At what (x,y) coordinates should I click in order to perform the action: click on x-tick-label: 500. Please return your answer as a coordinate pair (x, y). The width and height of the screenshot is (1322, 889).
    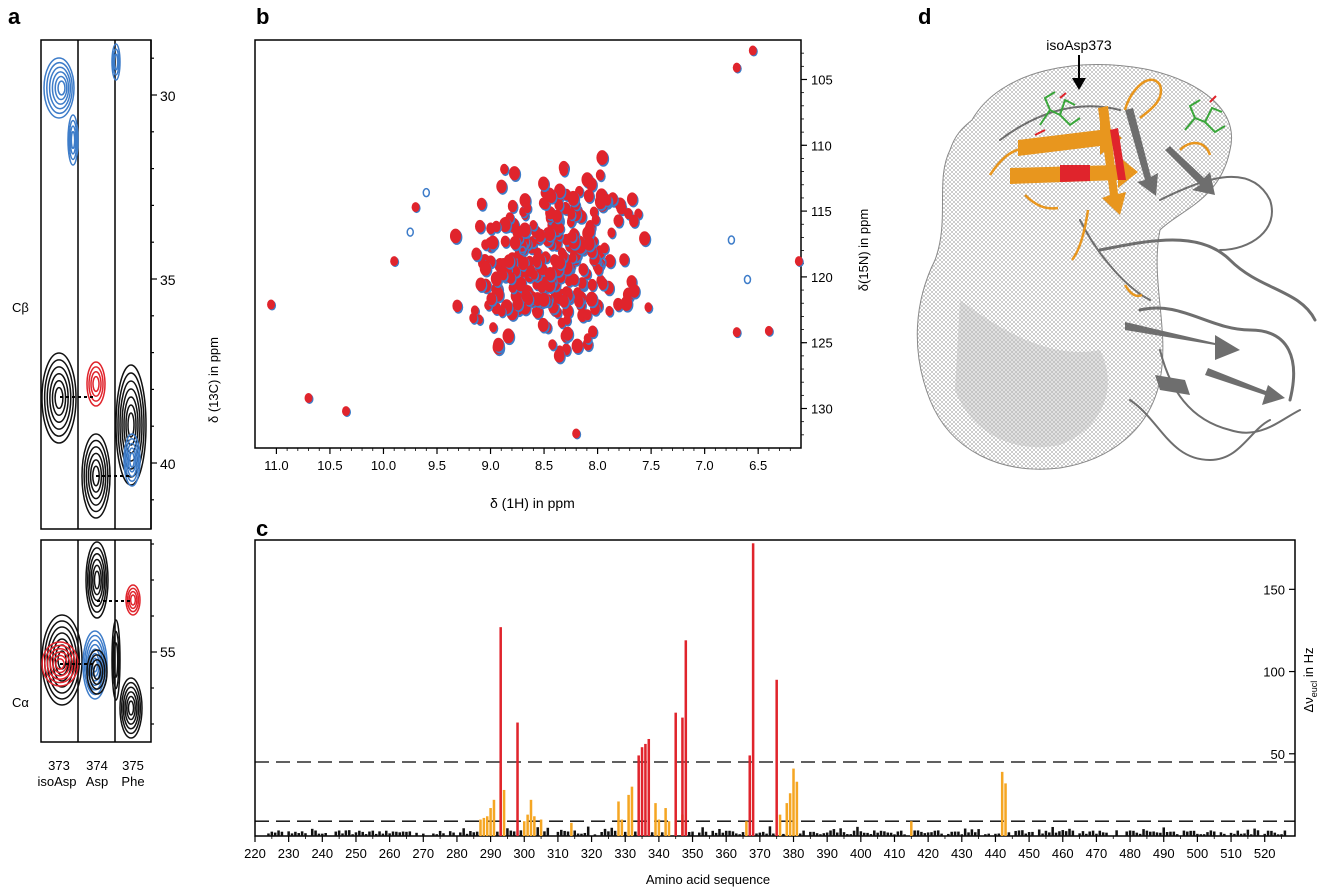
    Looking at the image, I should click on (1198, 853).